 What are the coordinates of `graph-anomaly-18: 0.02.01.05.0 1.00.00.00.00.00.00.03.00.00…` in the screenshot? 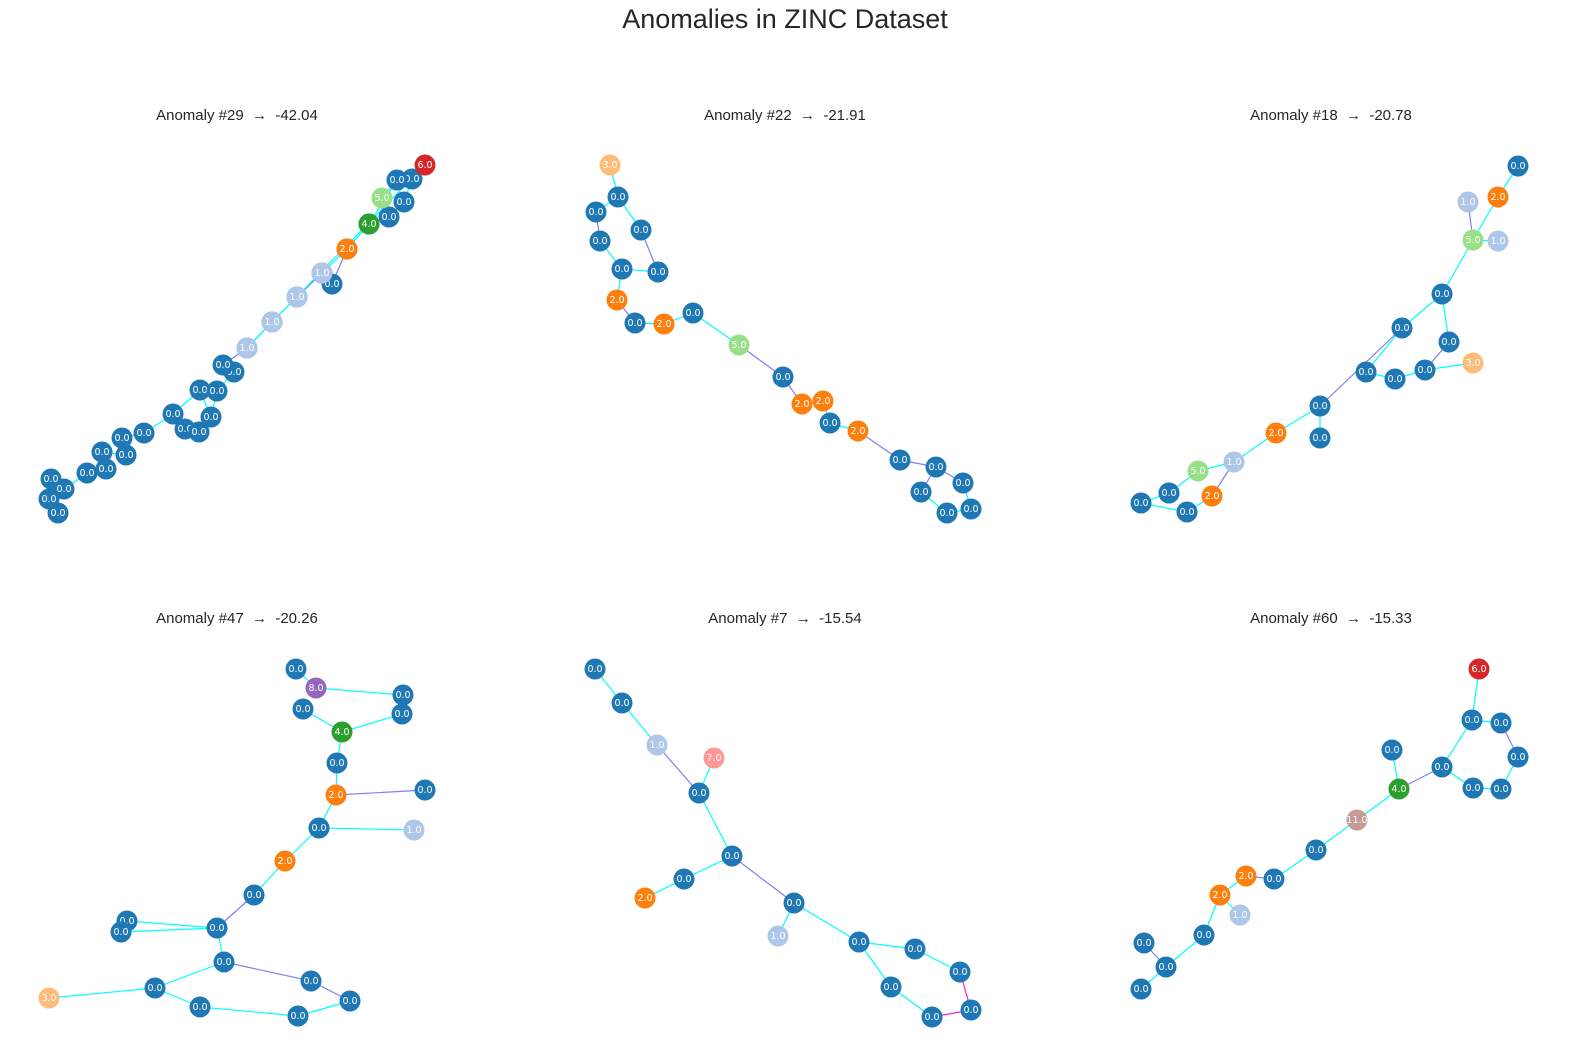 It's located at (1329, 339).